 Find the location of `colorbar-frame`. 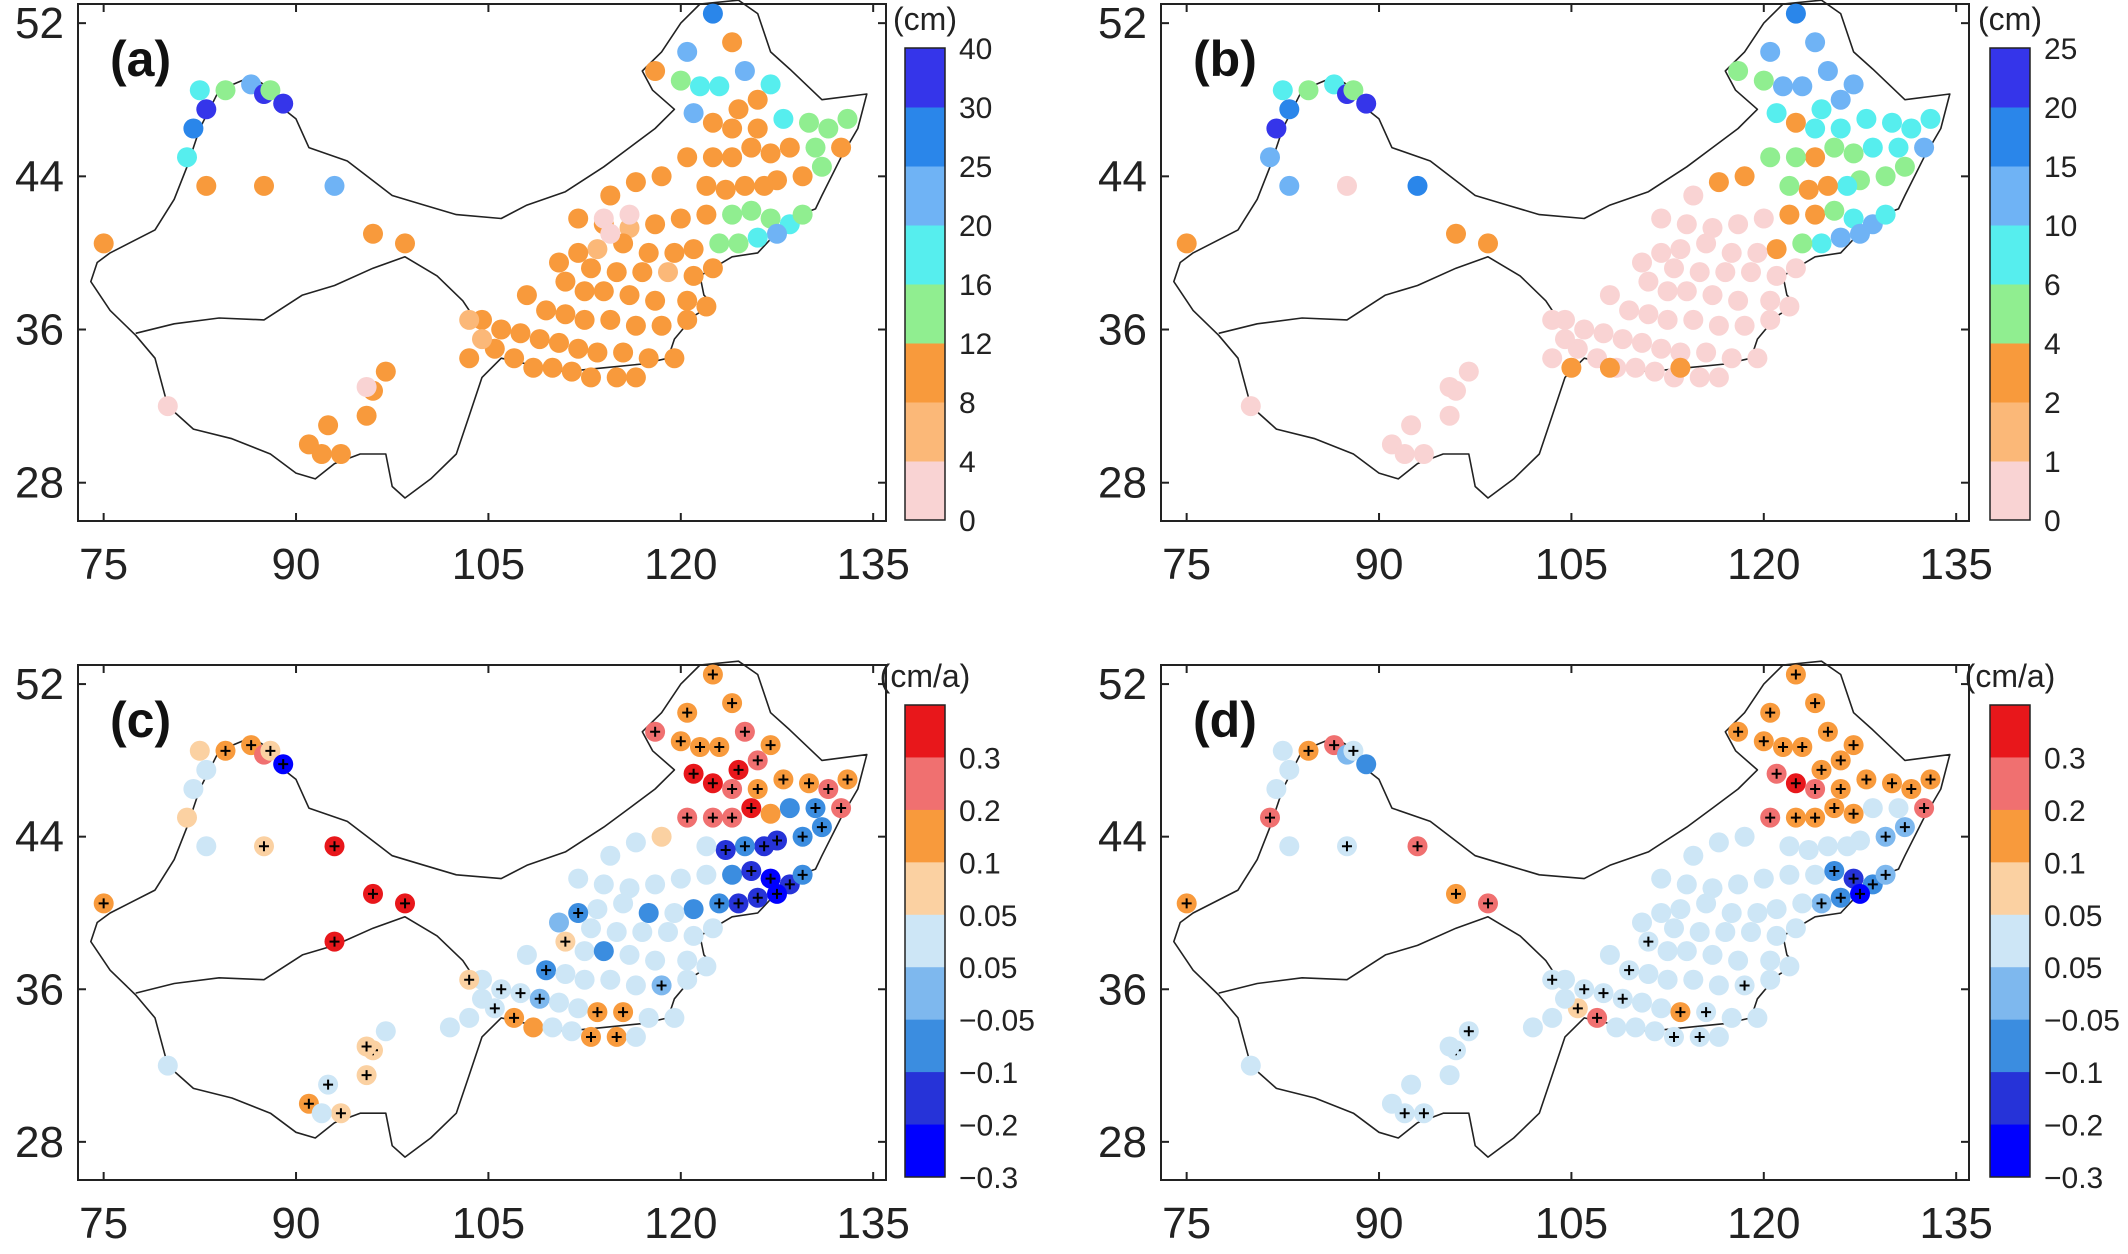

colorbar-frame is located at coordinates (925, 284).